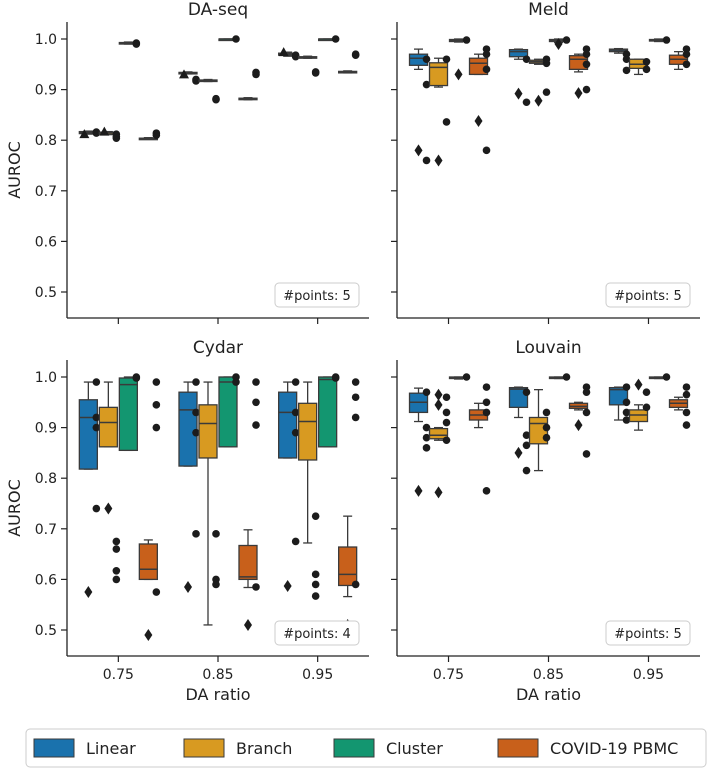 The image size is (715, 769). I want to click on panel-title: Louvain, so click(548, 348).